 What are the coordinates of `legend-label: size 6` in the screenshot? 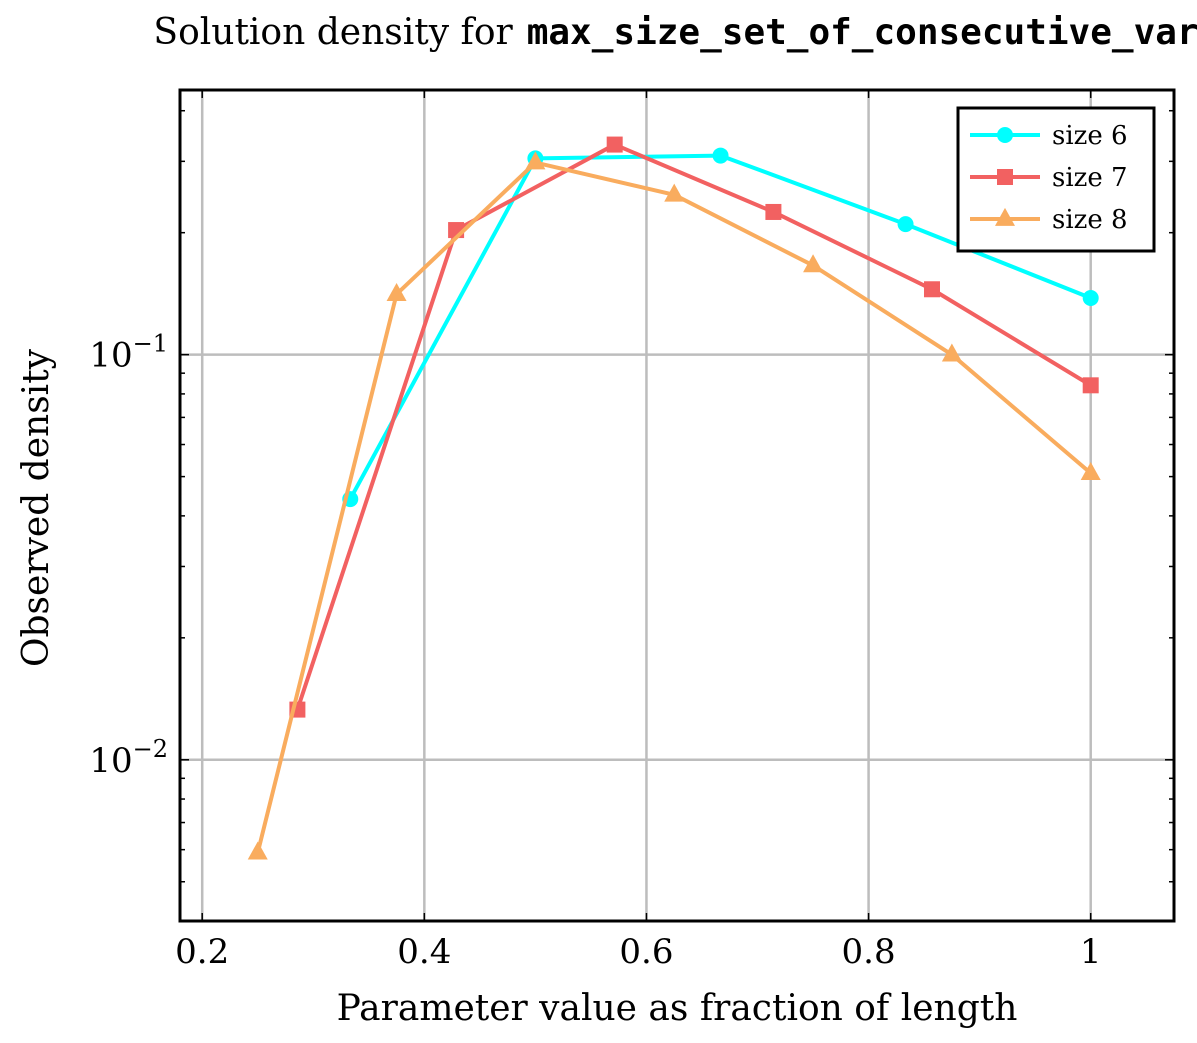 It's located at (1090, 136).